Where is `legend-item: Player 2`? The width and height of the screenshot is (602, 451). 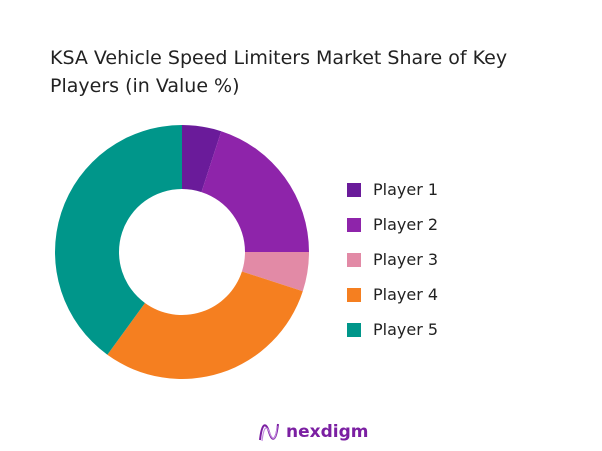 legend-item: Player 2 is located at coordinates (392, 224).